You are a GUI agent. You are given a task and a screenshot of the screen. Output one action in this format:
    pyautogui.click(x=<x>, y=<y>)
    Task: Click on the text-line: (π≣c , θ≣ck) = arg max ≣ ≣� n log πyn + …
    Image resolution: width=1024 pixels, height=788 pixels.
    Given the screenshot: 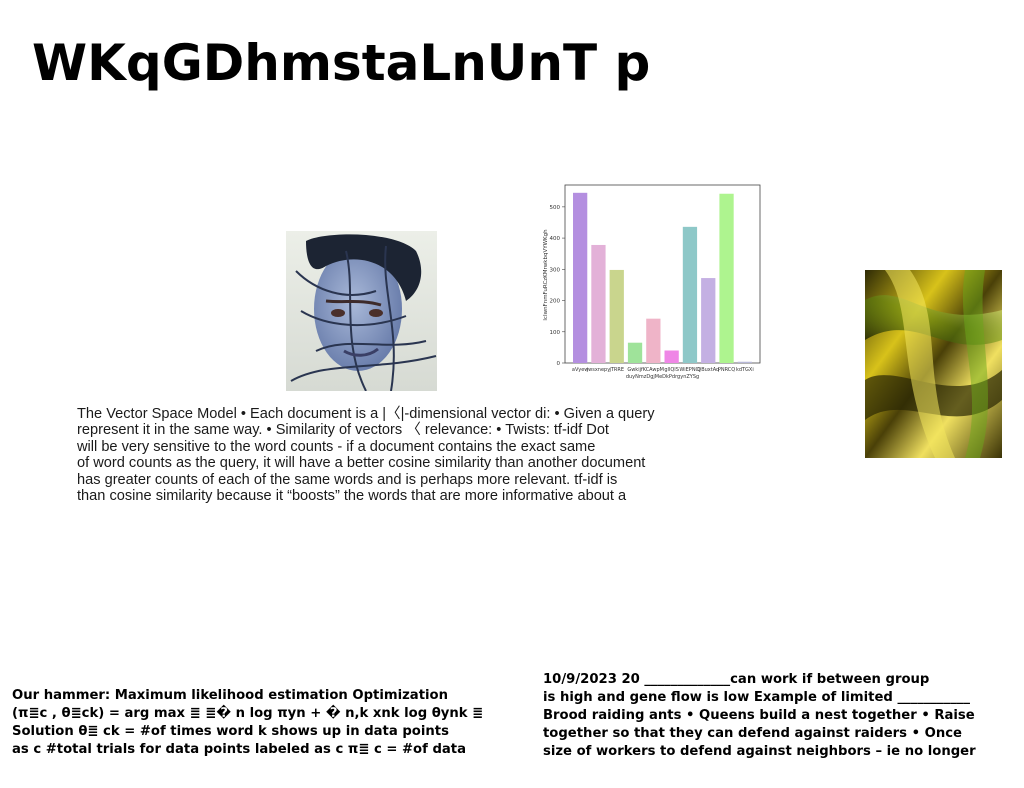 What is the action you would take?
    pyautogui.click(x=248, y=713)
    